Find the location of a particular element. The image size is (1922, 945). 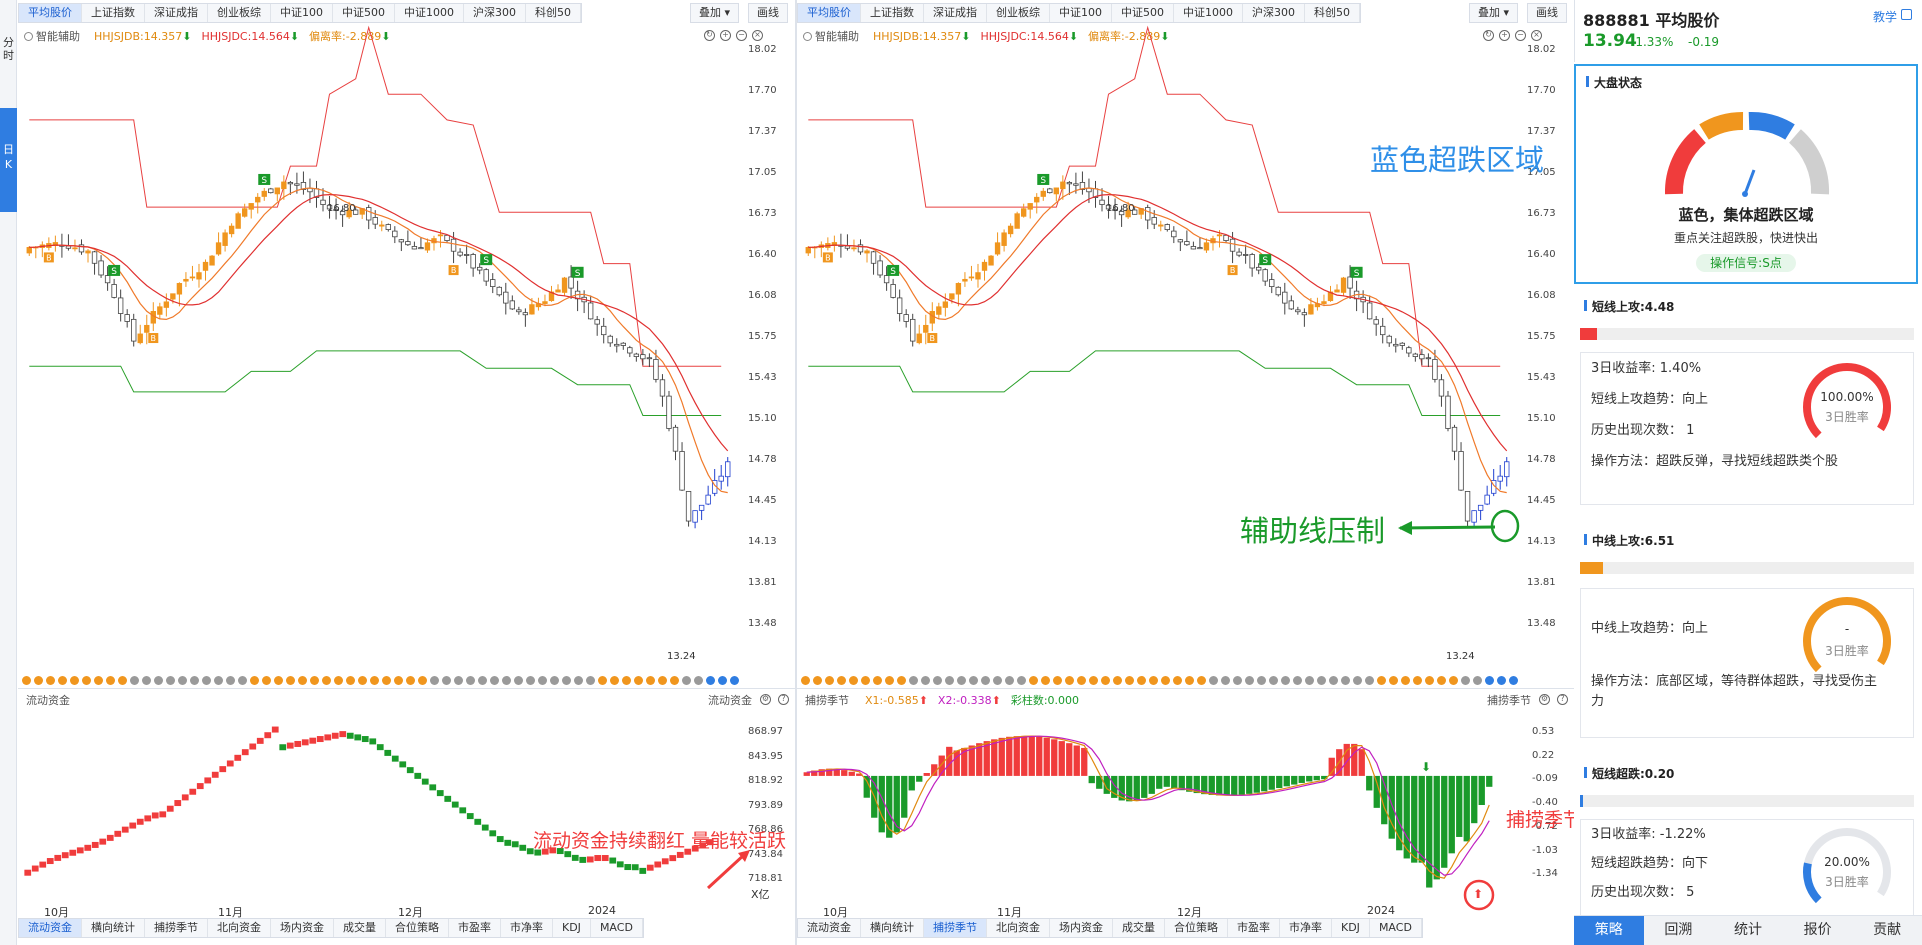

price-tick: 15.43 is located at coordinates (1541, 377).